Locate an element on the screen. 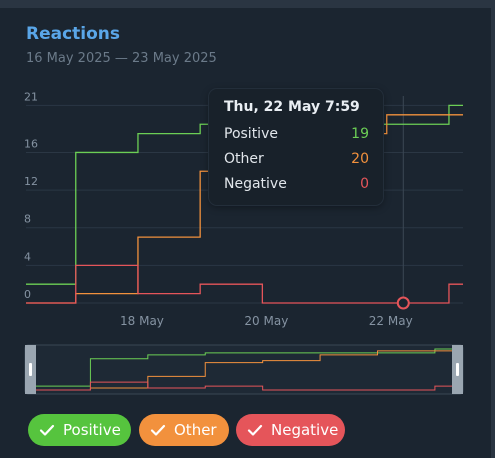 The width and height of the screenshot is (495, 458). tooltip-row-positive: Positive 19 is located at coordinates (296, 134).